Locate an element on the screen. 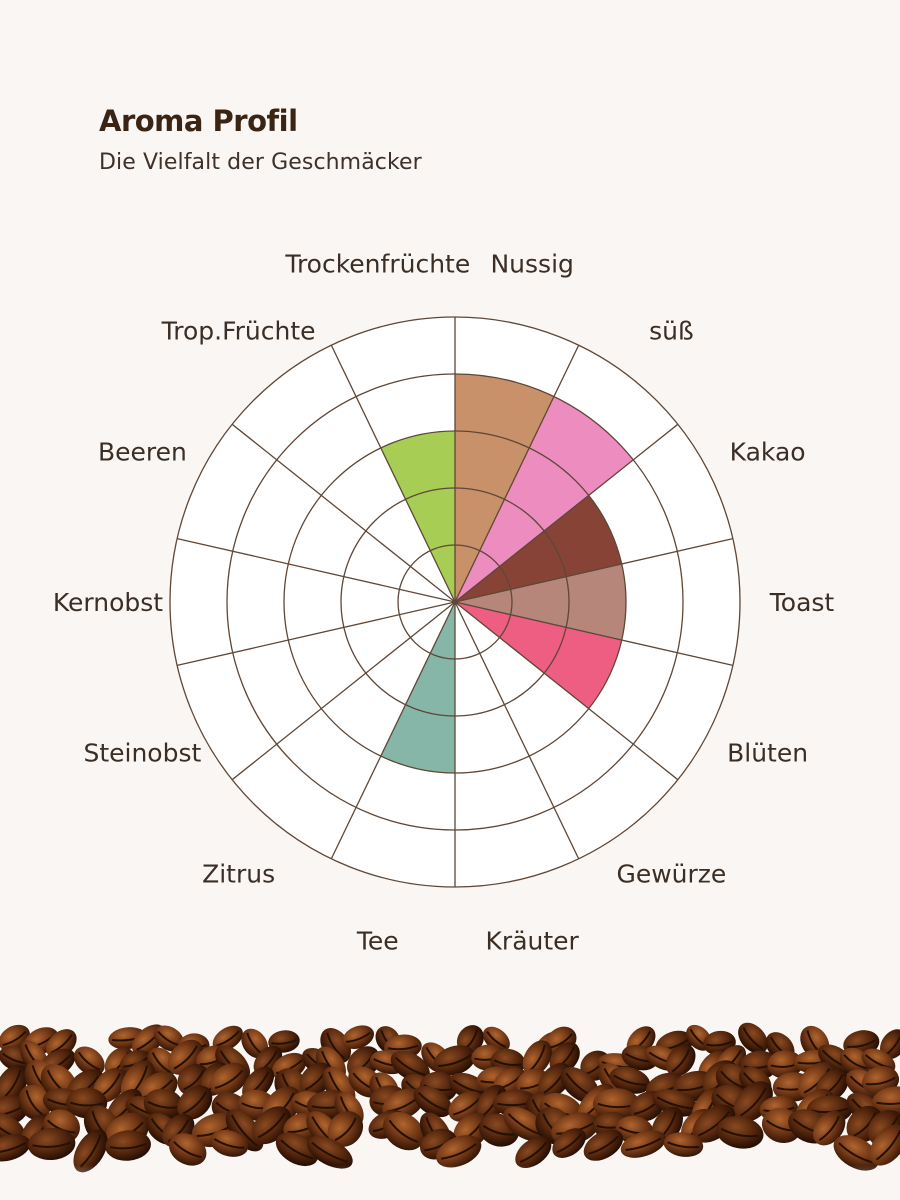 The image size is (900, 1200). category-label: Steinobst is located at coordinates (142, 753).